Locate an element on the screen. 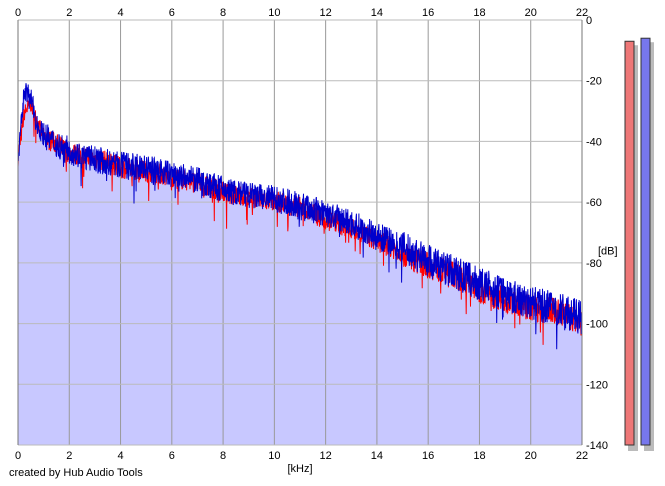 Image resolution: width=665 pixels, height=486 pixels. x-tick-label-top: 6 is located at coordinates (172, 13).